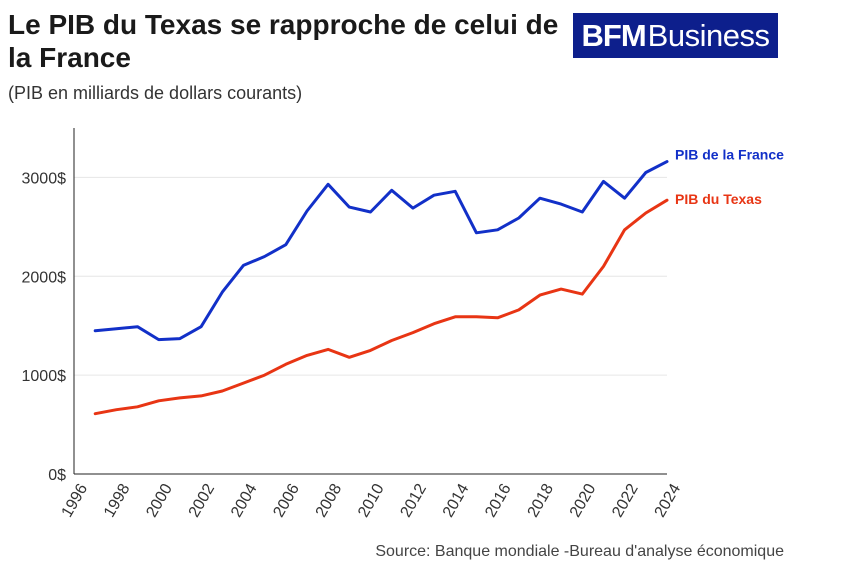  I want to click on logo-business-text: Business, so click(708, 35).